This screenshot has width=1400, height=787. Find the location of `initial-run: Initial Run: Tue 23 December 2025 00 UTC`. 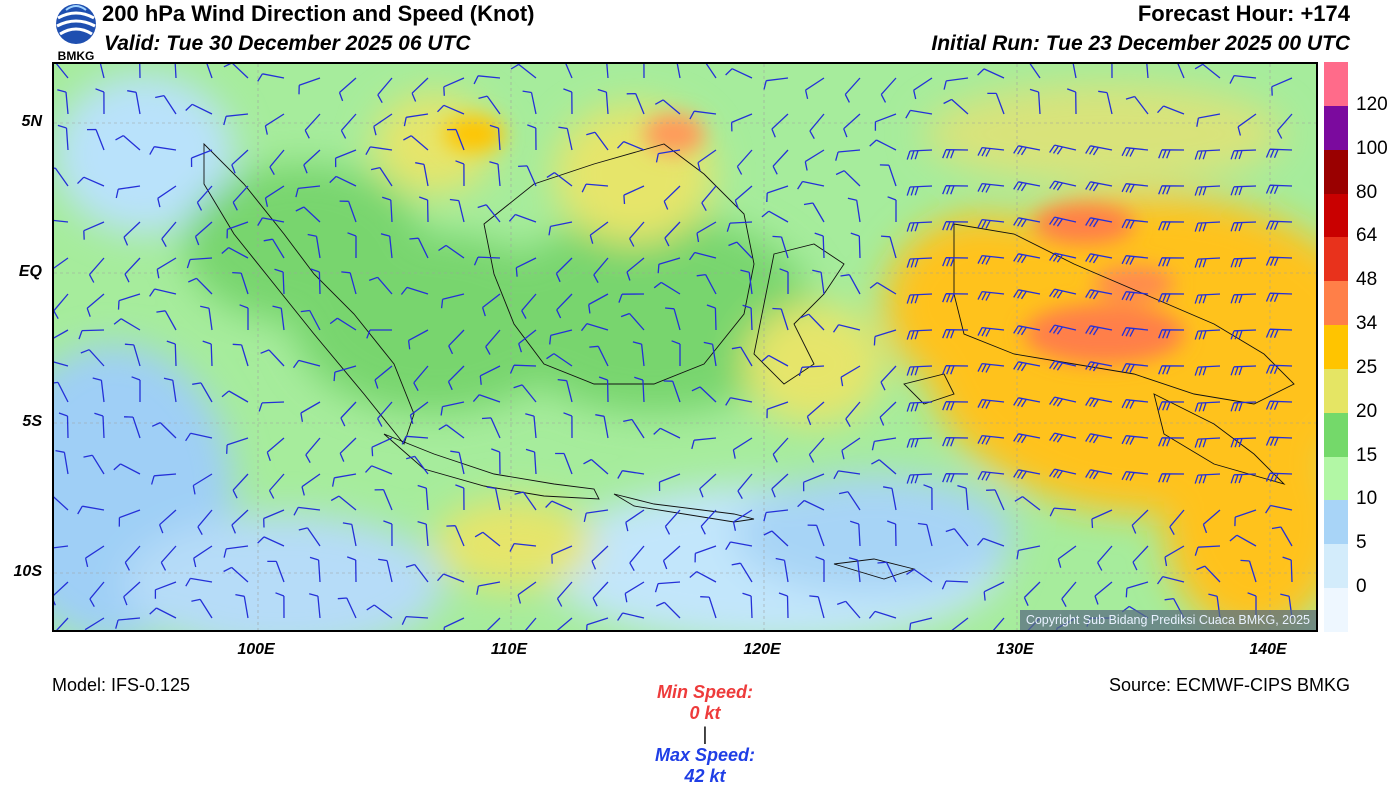

initial-run: Initial Run: Tue 23 December 2025 00 UTC is located at coordinates (1140, 43).